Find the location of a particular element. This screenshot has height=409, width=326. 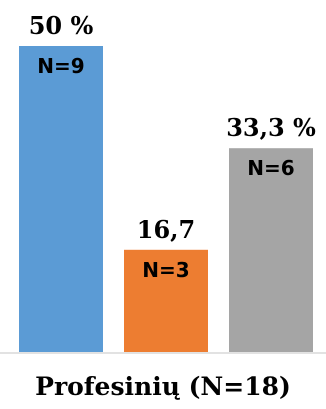

bar-3-n-label: N=6 is located at coordinates (270, 168).